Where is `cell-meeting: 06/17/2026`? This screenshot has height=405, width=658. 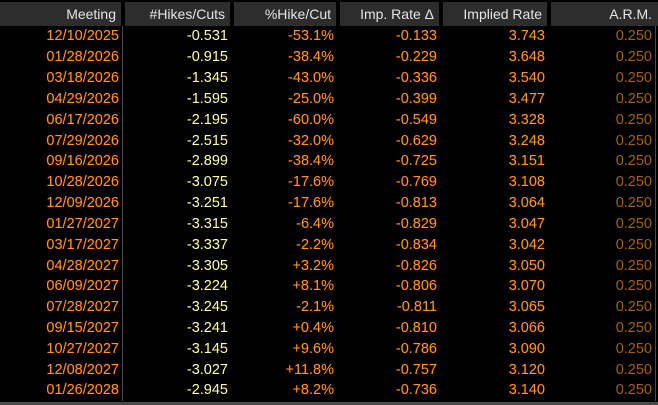 cell-meeting: 06/17/2026 is located at coordinates (82, 119).